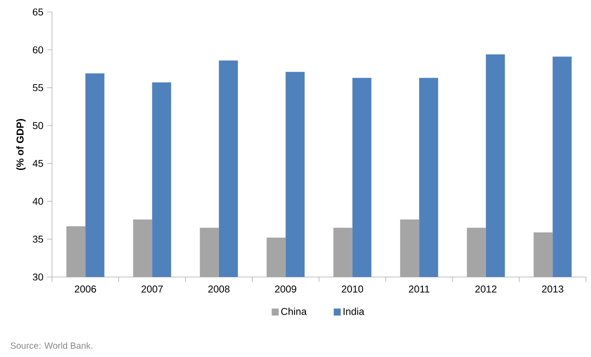  Describe the element at coordinates (38, 12) in the screenshot. I see `y-tick-label: 65` at that location.